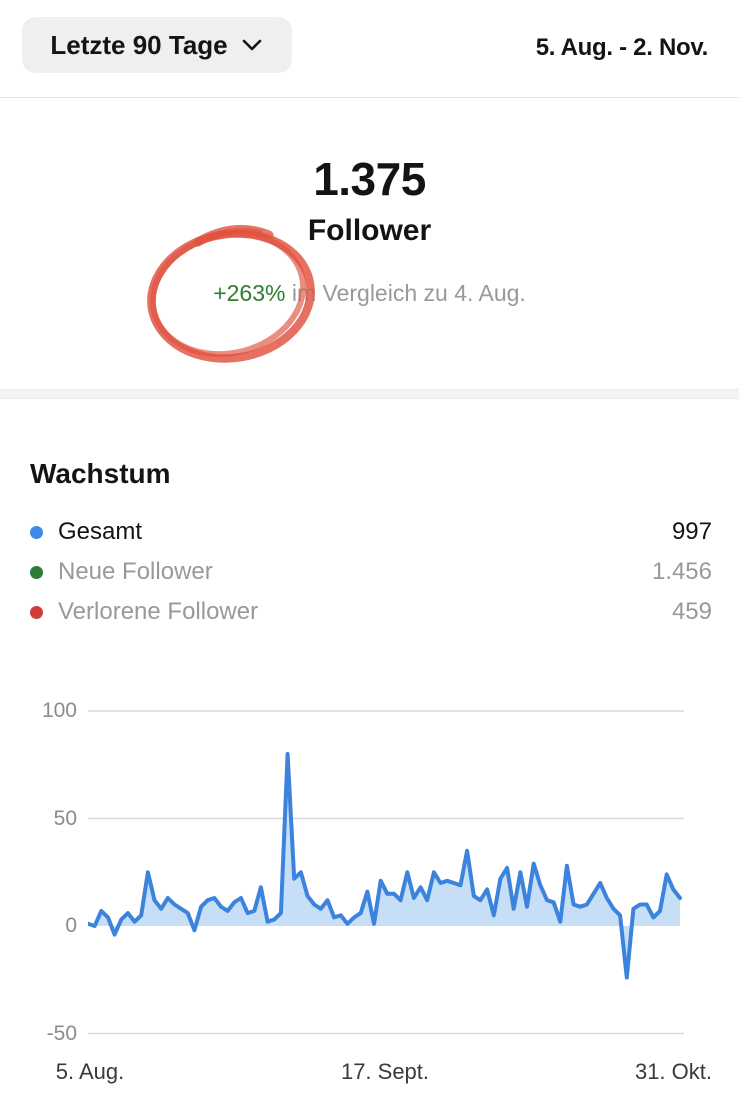 The width and height of the screenshot is (739, 1100). I want to click on legend-value: 997, so click(691, 531).